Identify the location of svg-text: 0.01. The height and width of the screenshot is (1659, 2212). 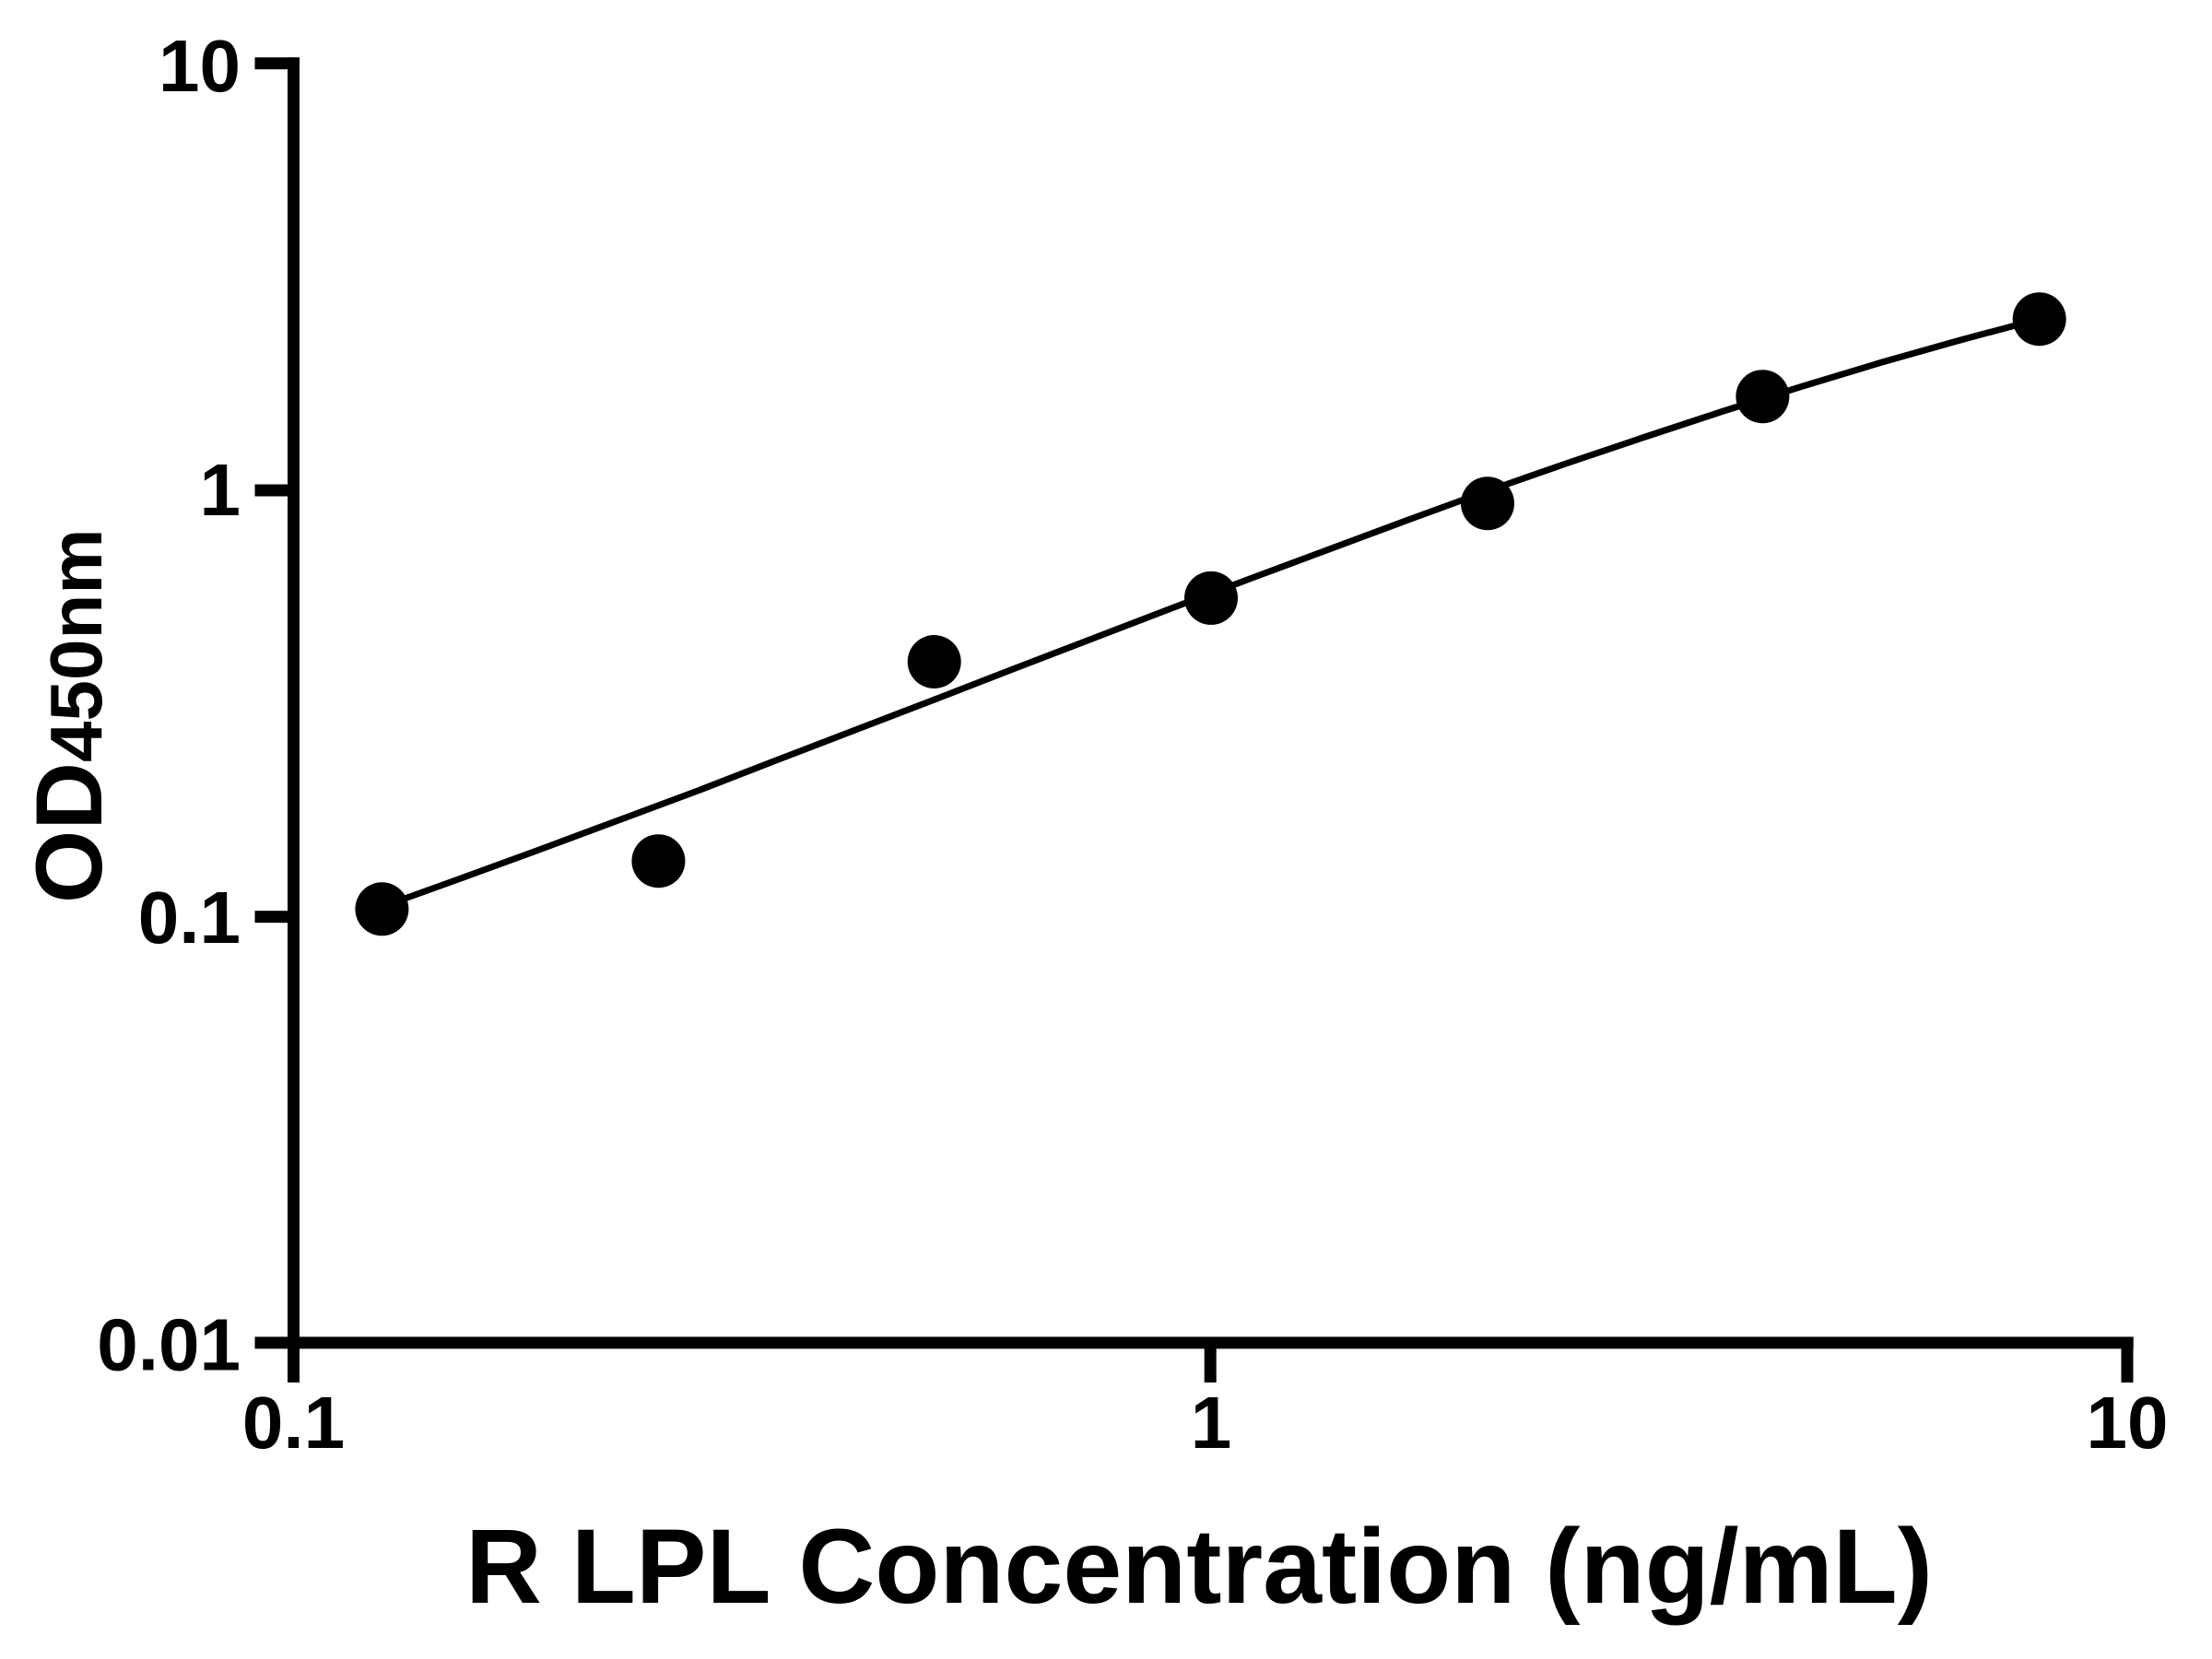
(169, 1345).